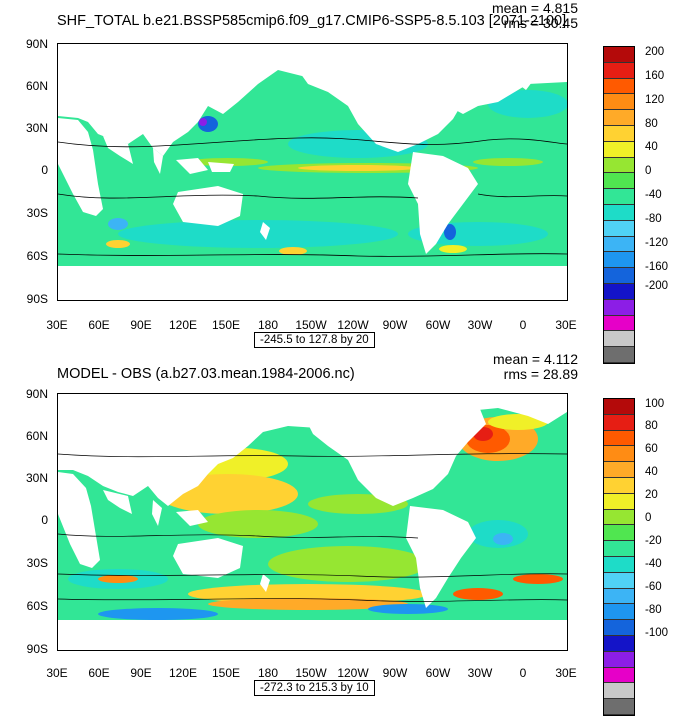 The image size is (700, 716). Describe the element at coordinates (651, 495) in the screenshot. I see `colorbar-label: 20` at that location.